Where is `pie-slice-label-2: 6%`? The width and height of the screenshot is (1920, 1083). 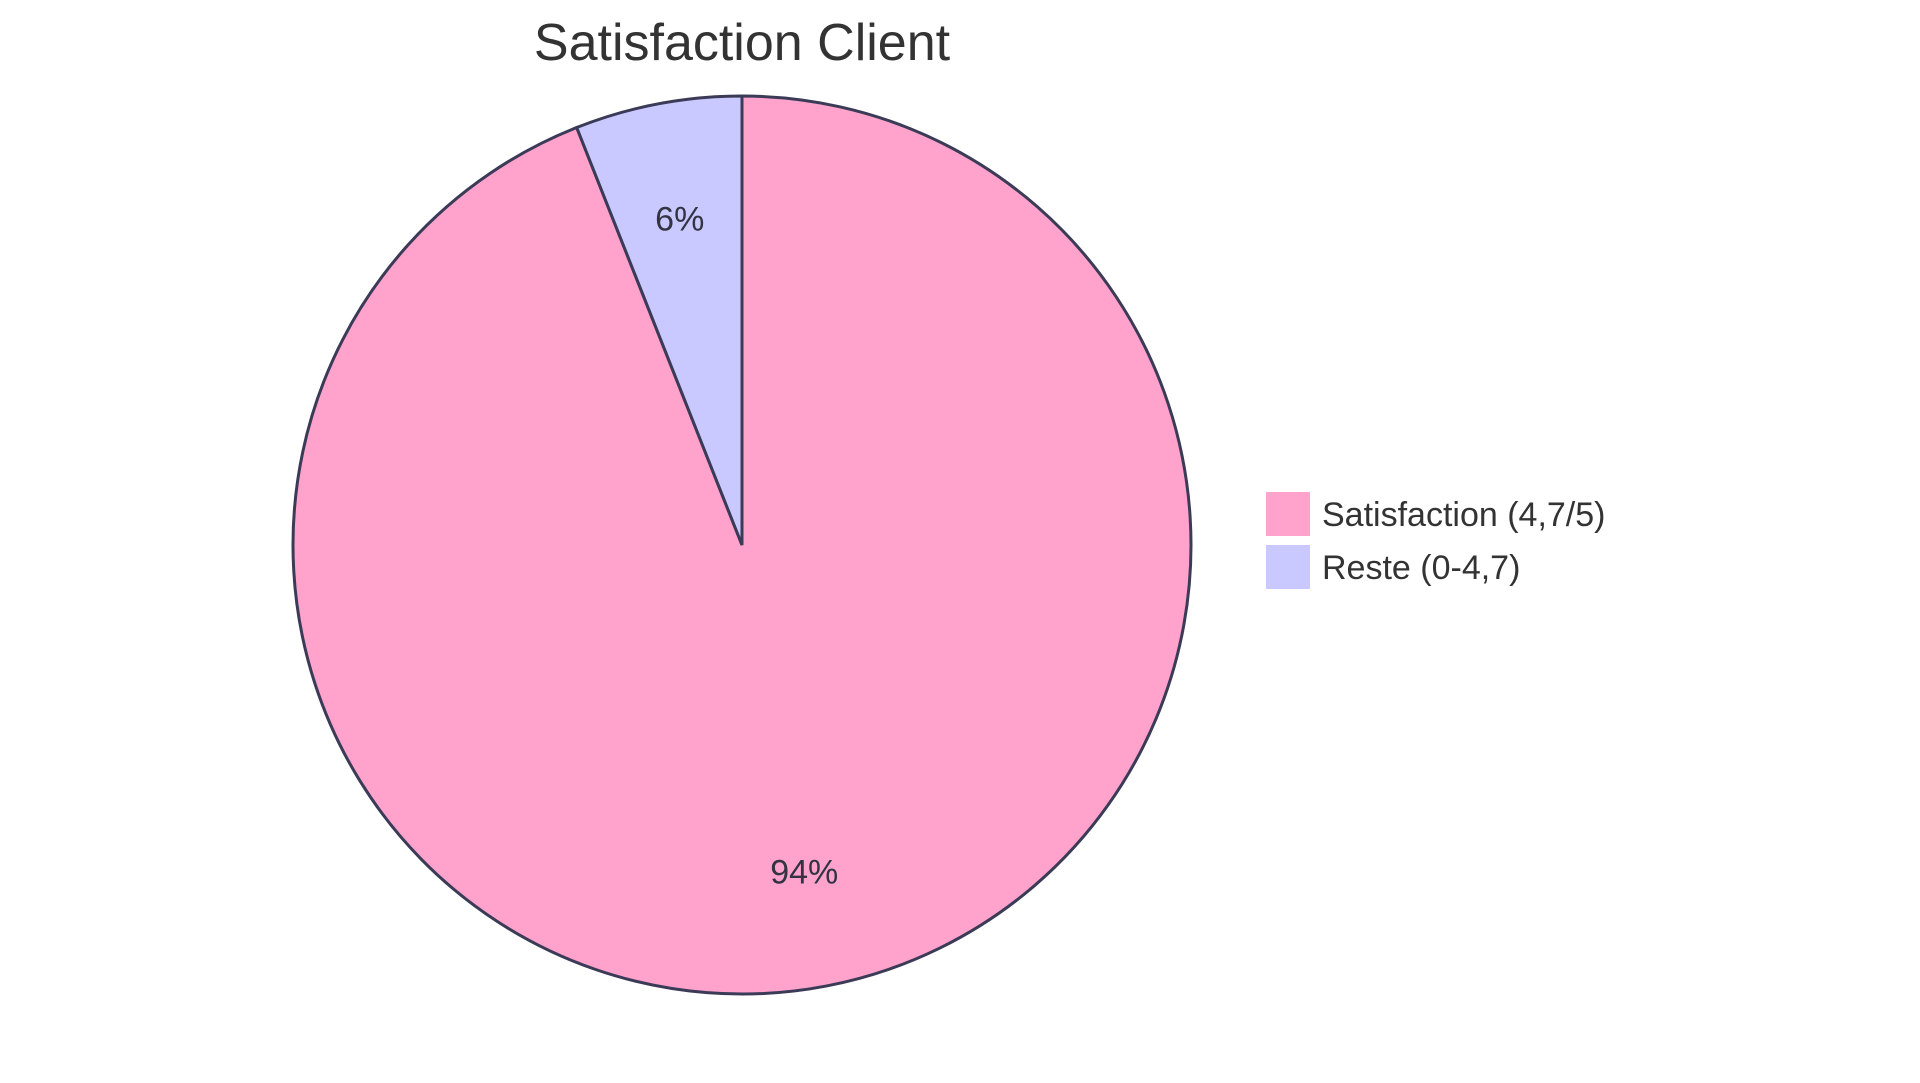
pie-slice-label-2: 6% is located at coordinates (679, 220).